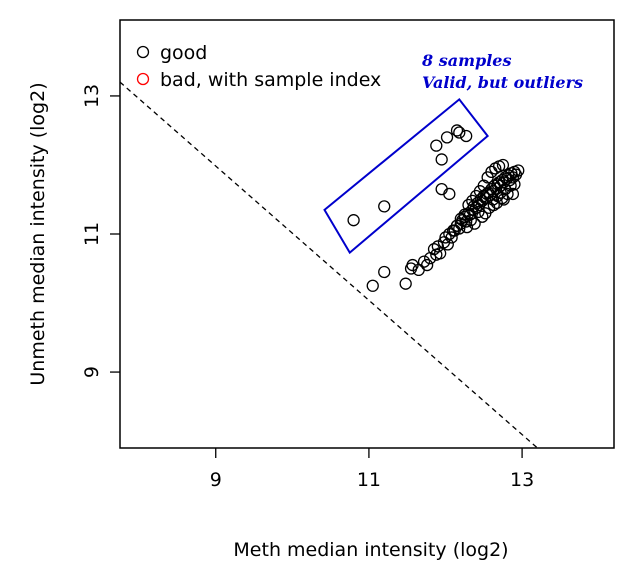 Image resolution: width=644 pixels, height=568 pixels. What do you see at coordinates (183, 53) in the screenshot?
I see `legend-label-good: good` at bounding box center [183, 53].